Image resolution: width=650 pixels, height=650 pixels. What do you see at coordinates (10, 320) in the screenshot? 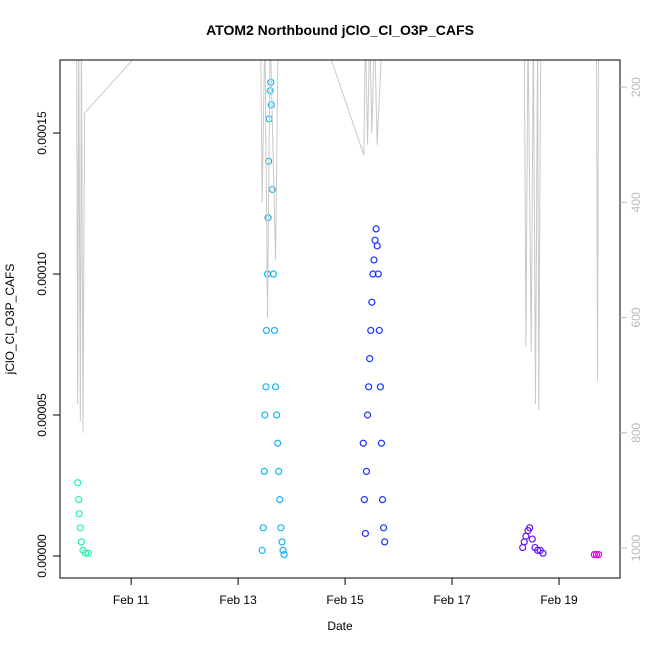
I see `y-axis-label: jClO_Cl_O3P_CAFS` at bounding box center [10, 320].